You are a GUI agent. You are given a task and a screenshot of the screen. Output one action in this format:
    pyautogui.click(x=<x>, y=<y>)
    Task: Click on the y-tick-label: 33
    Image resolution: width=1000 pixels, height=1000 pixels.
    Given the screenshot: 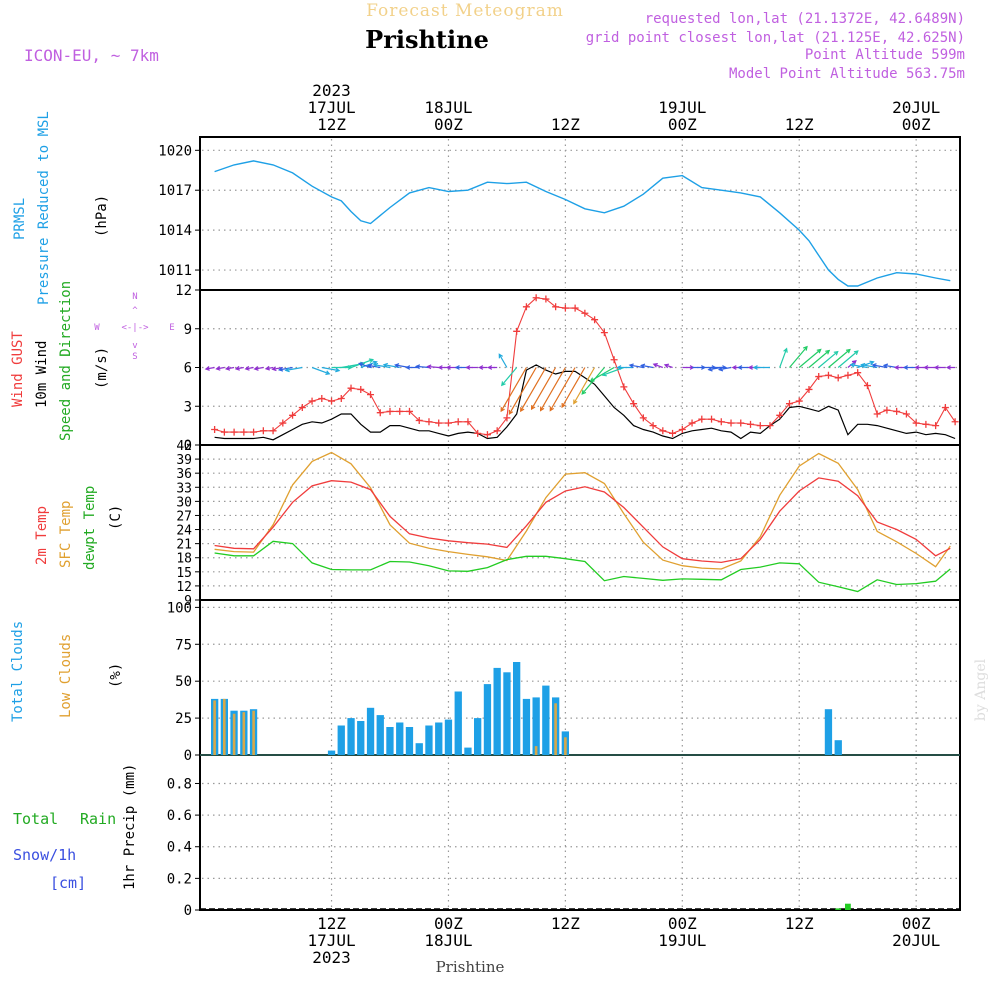 What is the action you would take?
    pyautogui.click(x=184, y=488)
    